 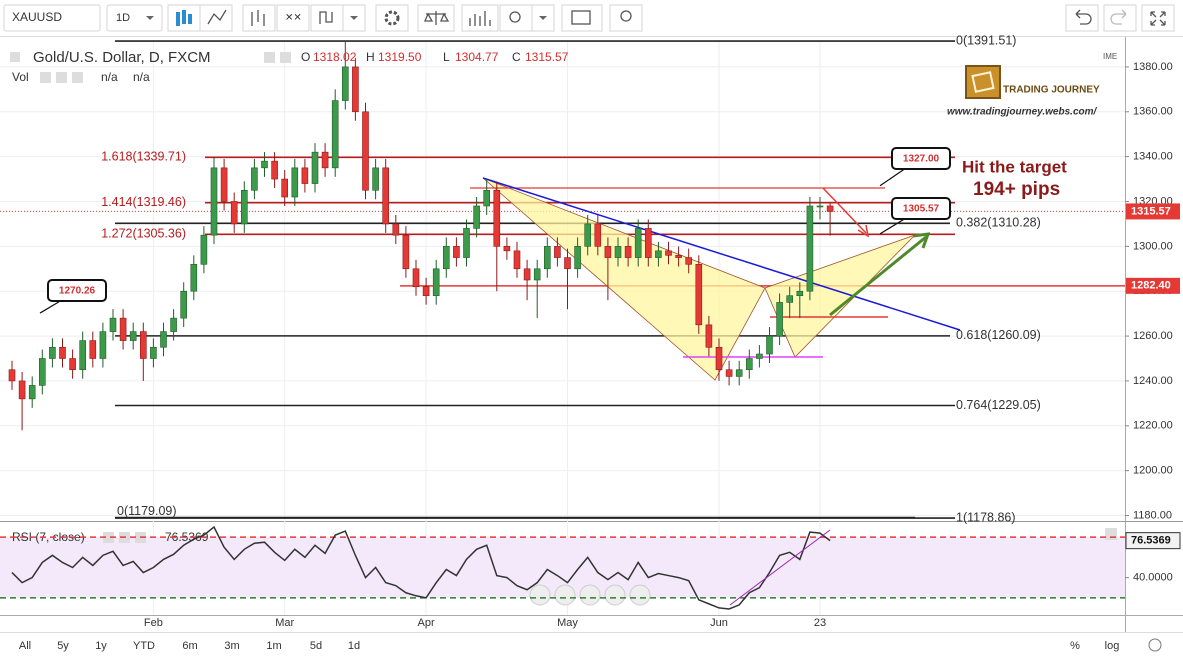 I want to click on range-button: 1y, so click(x=101, y=646).